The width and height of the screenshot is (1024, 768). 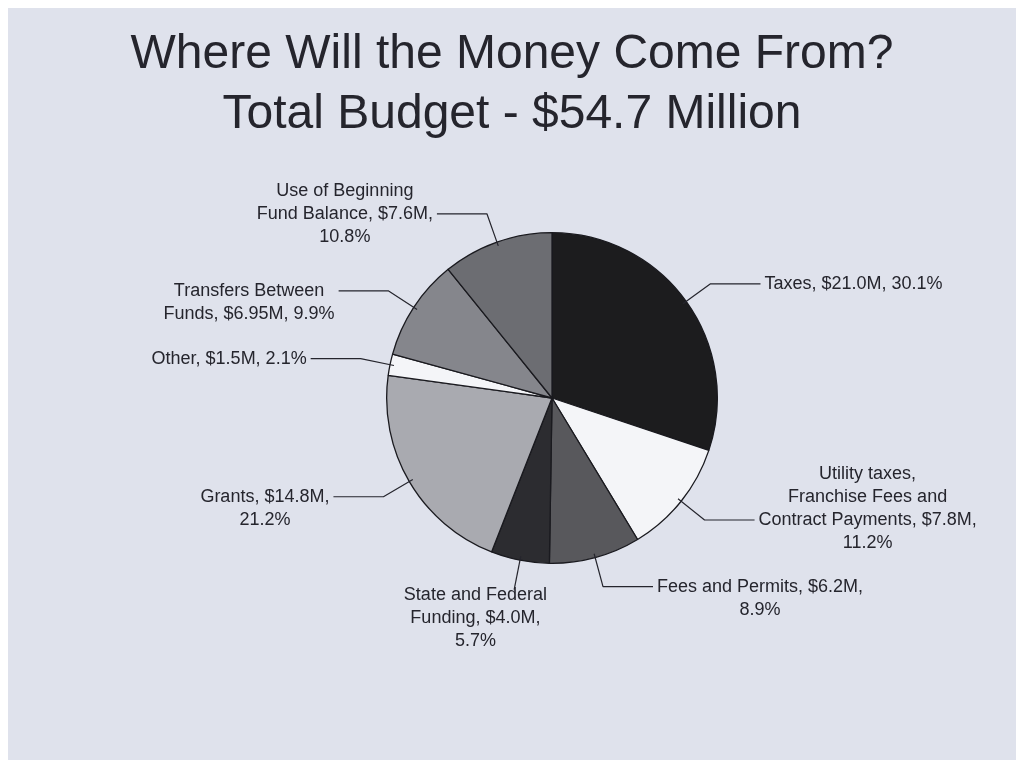 What do you see at coordinates (265, 507) in the screenshot?
I see `slice-label: Grants, $14.8M, 21.2%` at bounding box center [265, 507].